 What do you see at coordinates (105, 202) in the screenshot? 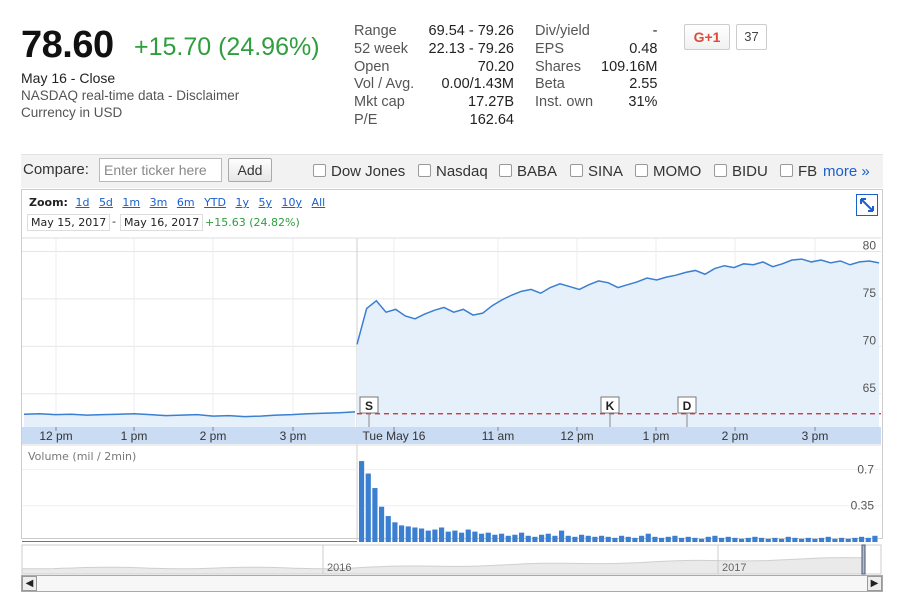
I see `zoom-5d: 5d` at bounding box center [105, 202].